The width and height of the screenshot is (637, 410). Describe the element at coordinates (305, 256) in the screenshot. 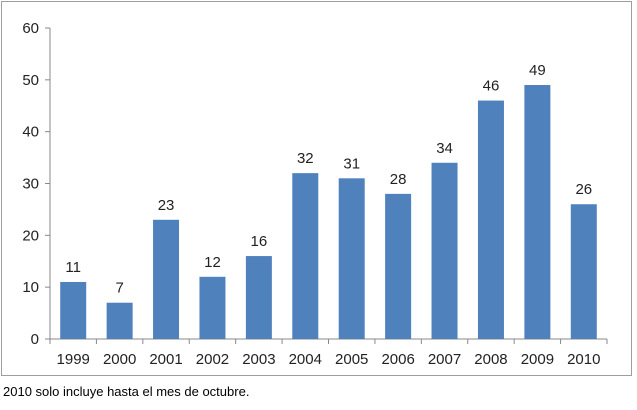

I see `bar-2004` at that location.